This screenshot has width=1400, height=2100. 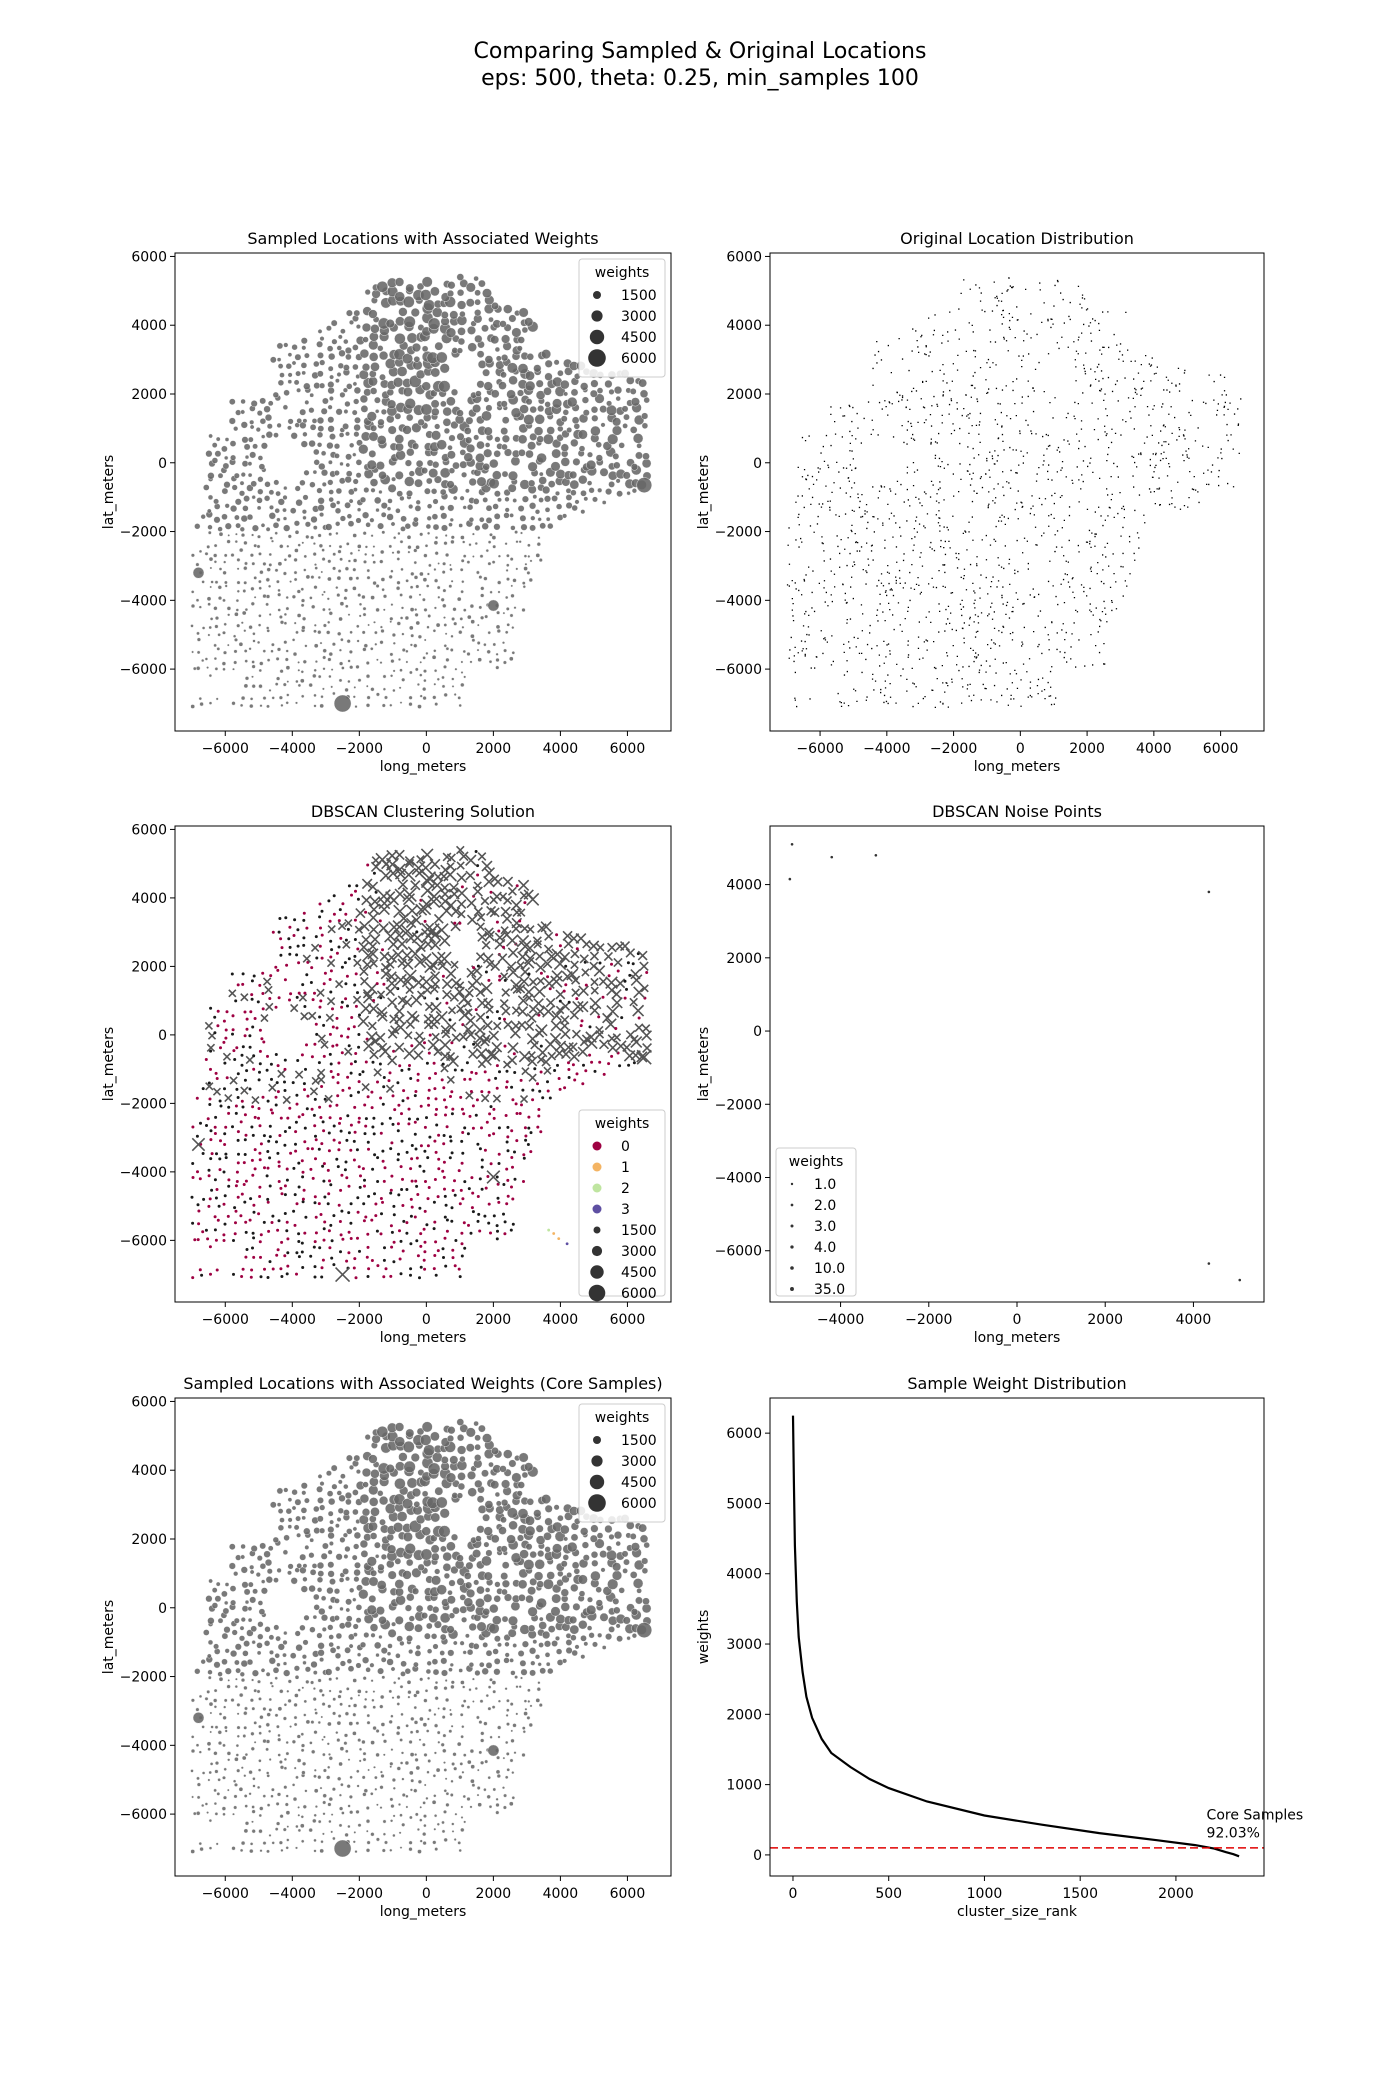 What do you see at coordinates (494, 749) in the screenshot?
I see `x-tick-label: 2000` at bounding box center [494, 749].